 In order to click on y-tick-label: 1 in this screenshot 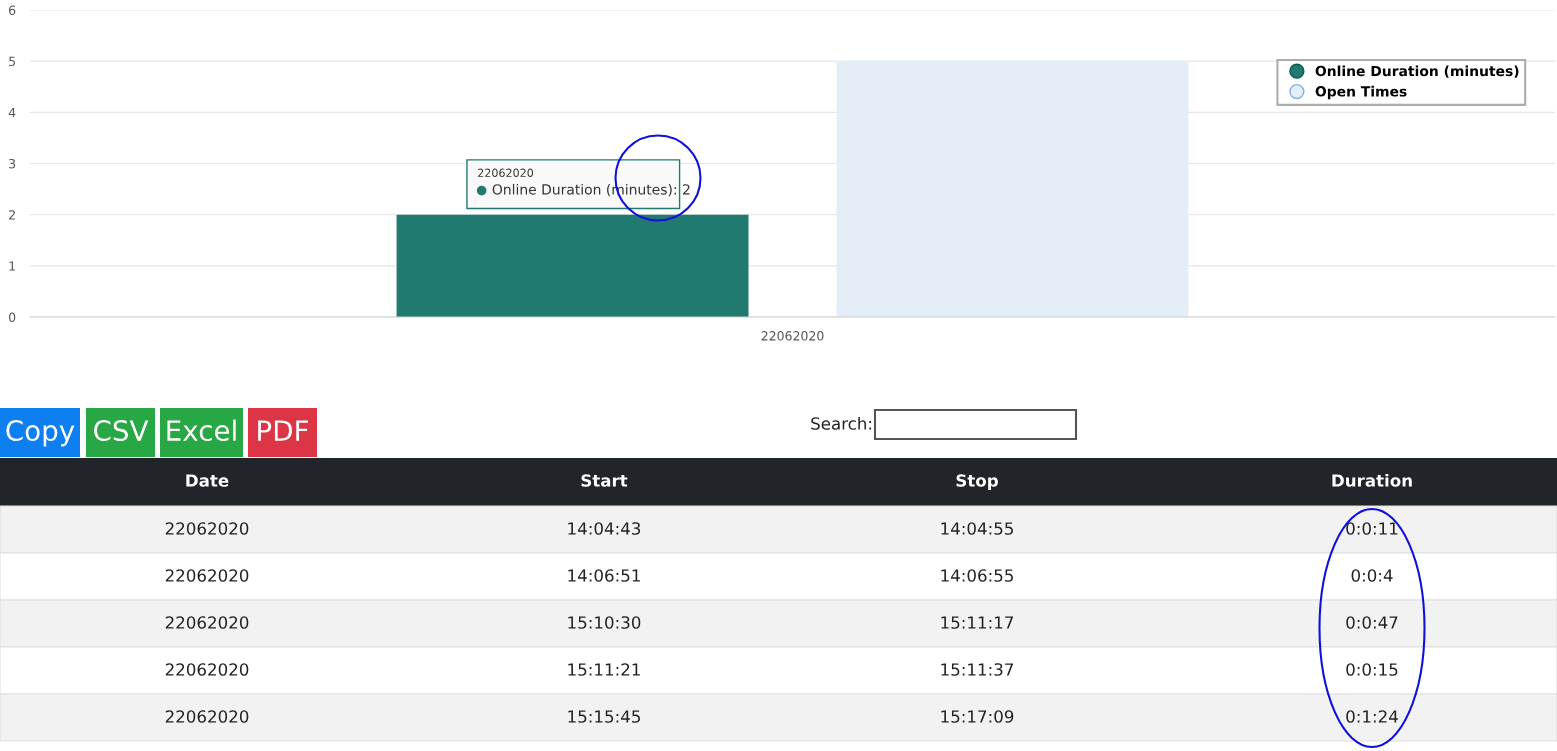, I will do `click(12, 266)`.